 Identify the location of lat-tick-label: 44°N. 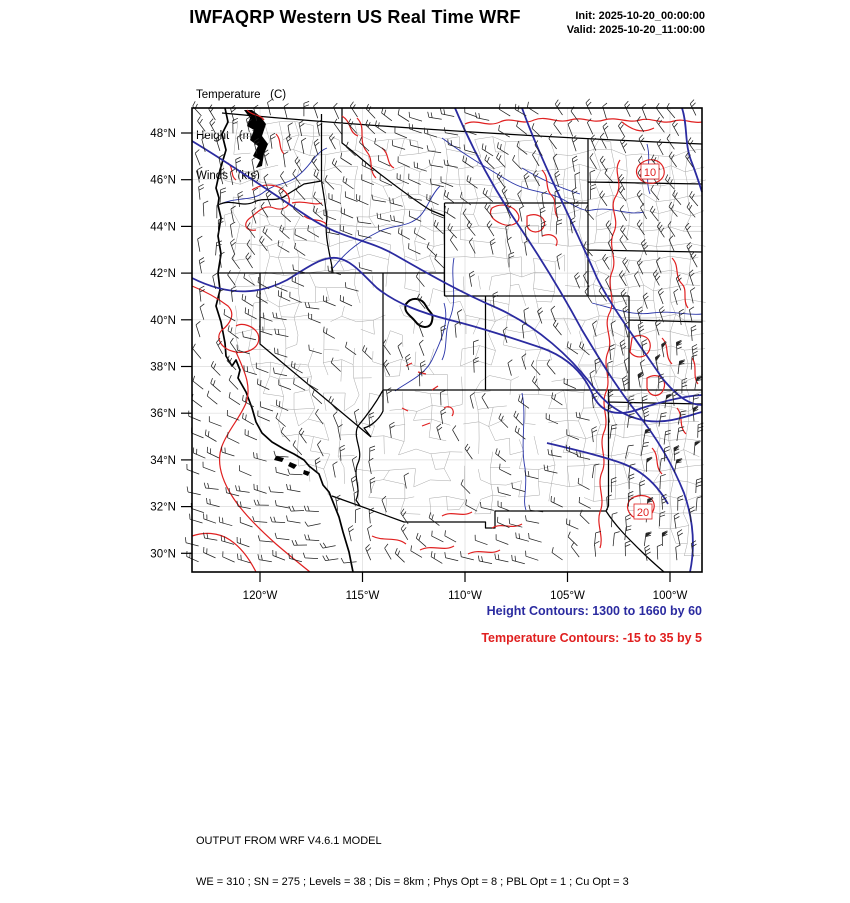
(163, 227).